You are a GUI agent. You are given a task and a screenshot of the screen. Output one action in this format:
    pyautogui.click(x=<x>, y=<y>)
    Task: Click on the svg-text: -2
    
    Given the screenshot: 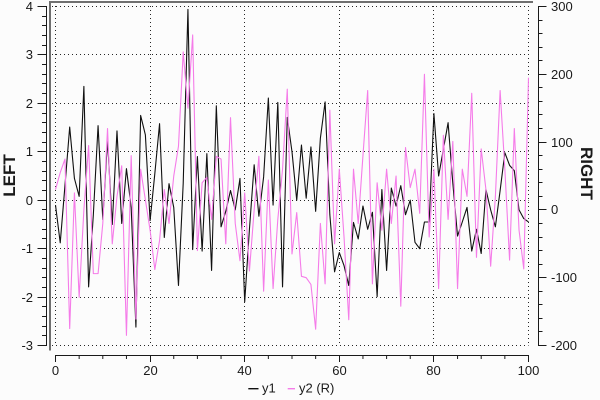 What is the action you would take?
    pyautogui.click(x=27, y=297)
    